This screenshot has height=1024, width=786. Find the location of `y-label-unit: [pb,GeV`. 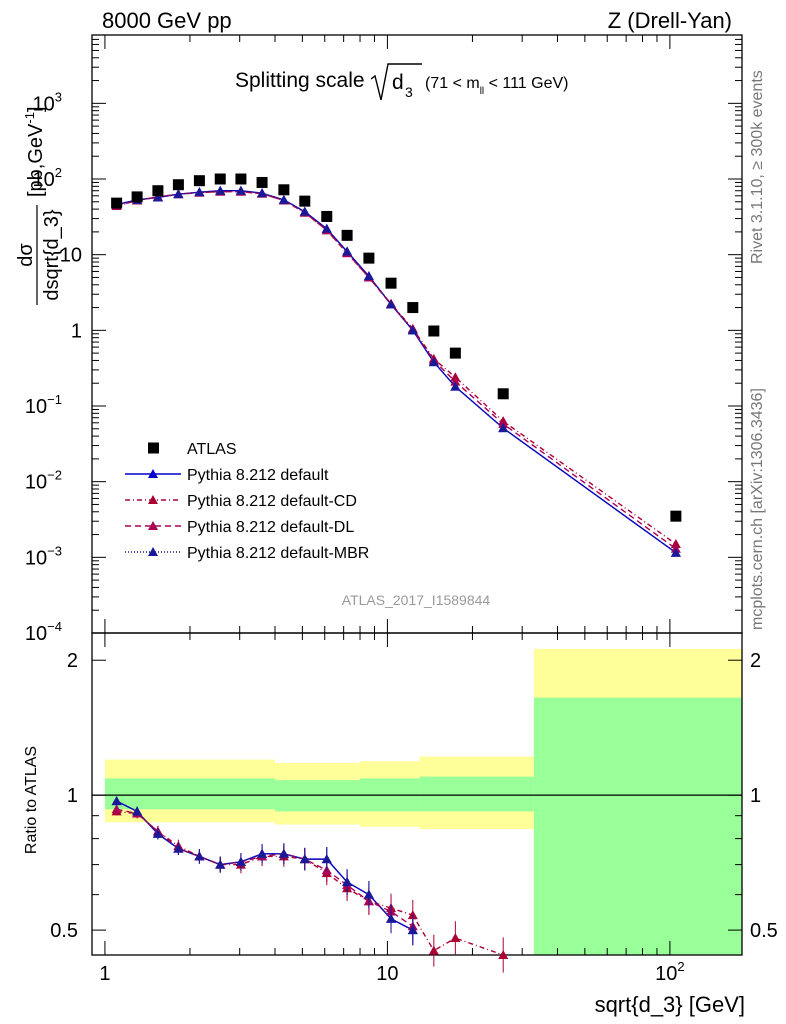

y-label-unit: [pb,GeV is located at coordinates (36, 160).